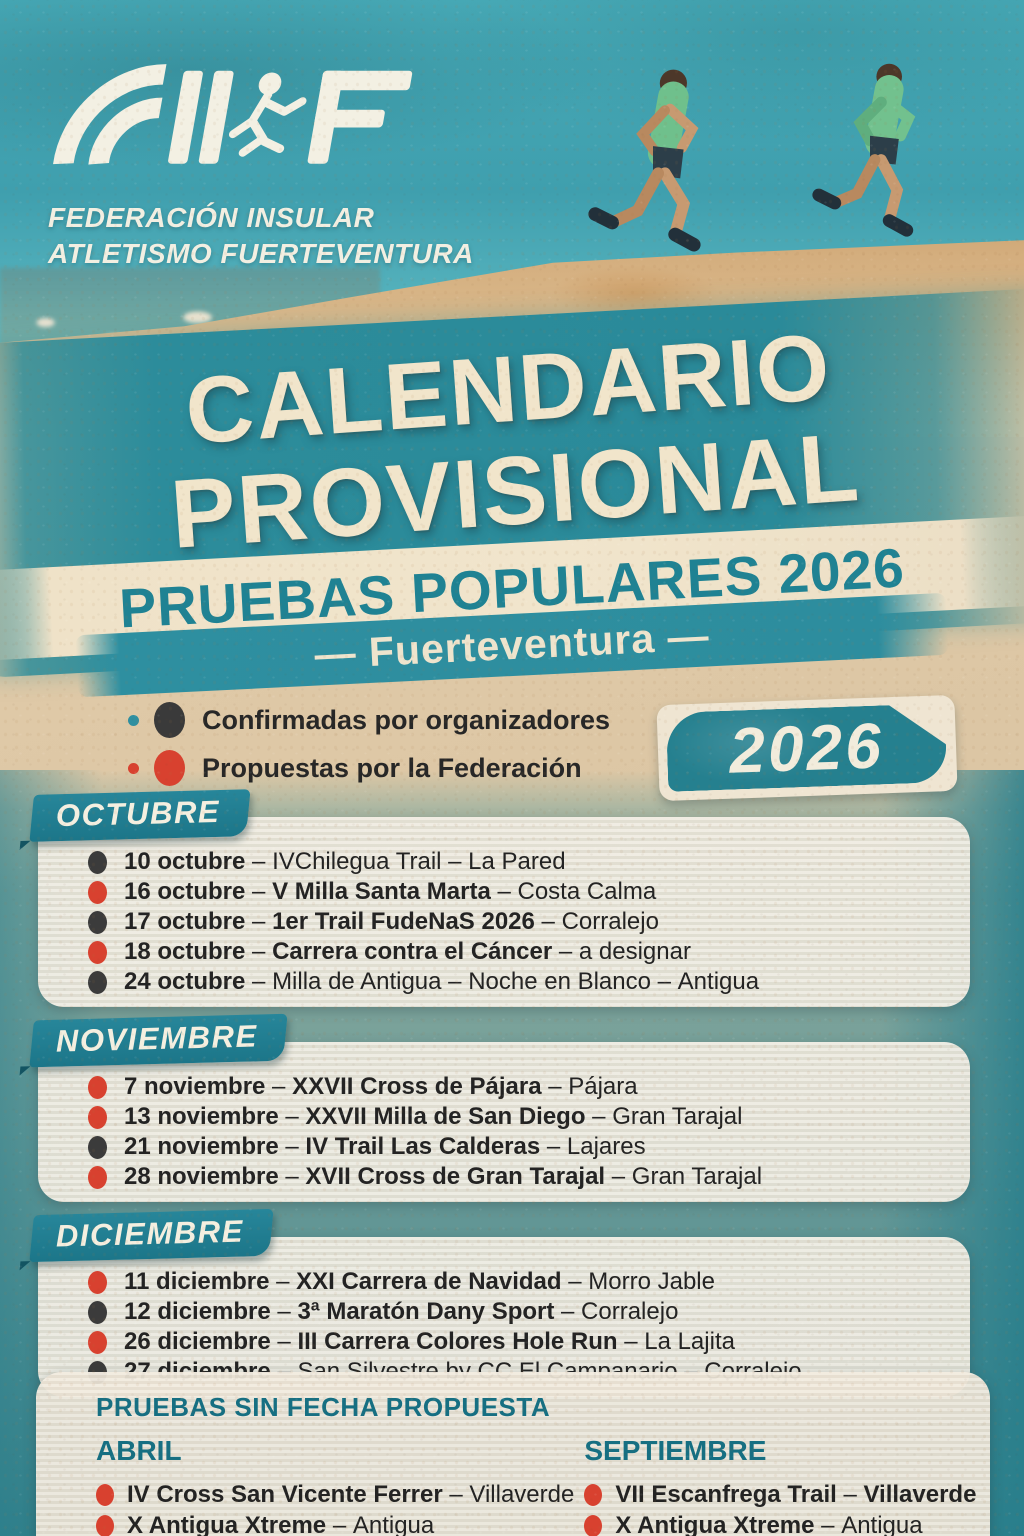  What do you see at coordinates (185, 861) in the screenshot?
I see `event-date: 10 octubre` at bounding box center [185, 861].